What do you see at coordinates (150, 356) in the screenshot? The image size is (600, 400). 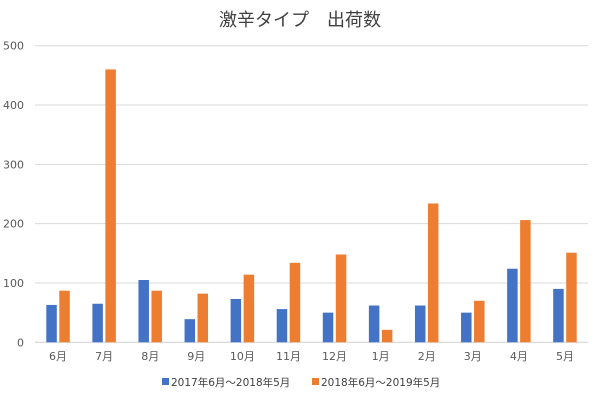 I see `x-tick-label: 8月` at bounding box center [150, 356].